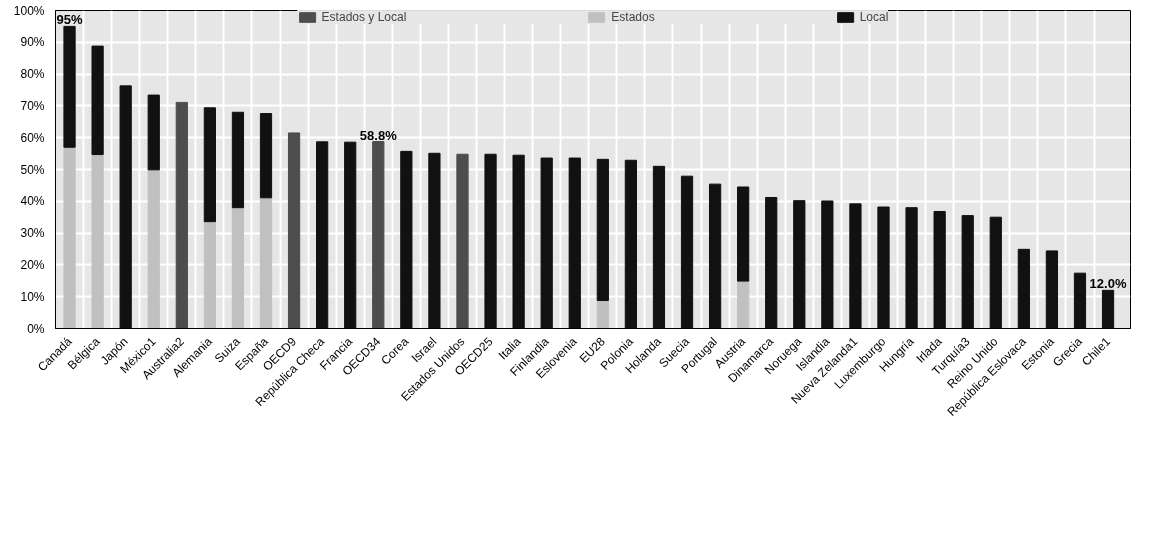 Image resolution: width=1164 pixels, height=542 pixels. What do you see at coordinates (32, 264) in the screenshot?
I see `y-tick-label: 20%` at bounding box center [32, 264].